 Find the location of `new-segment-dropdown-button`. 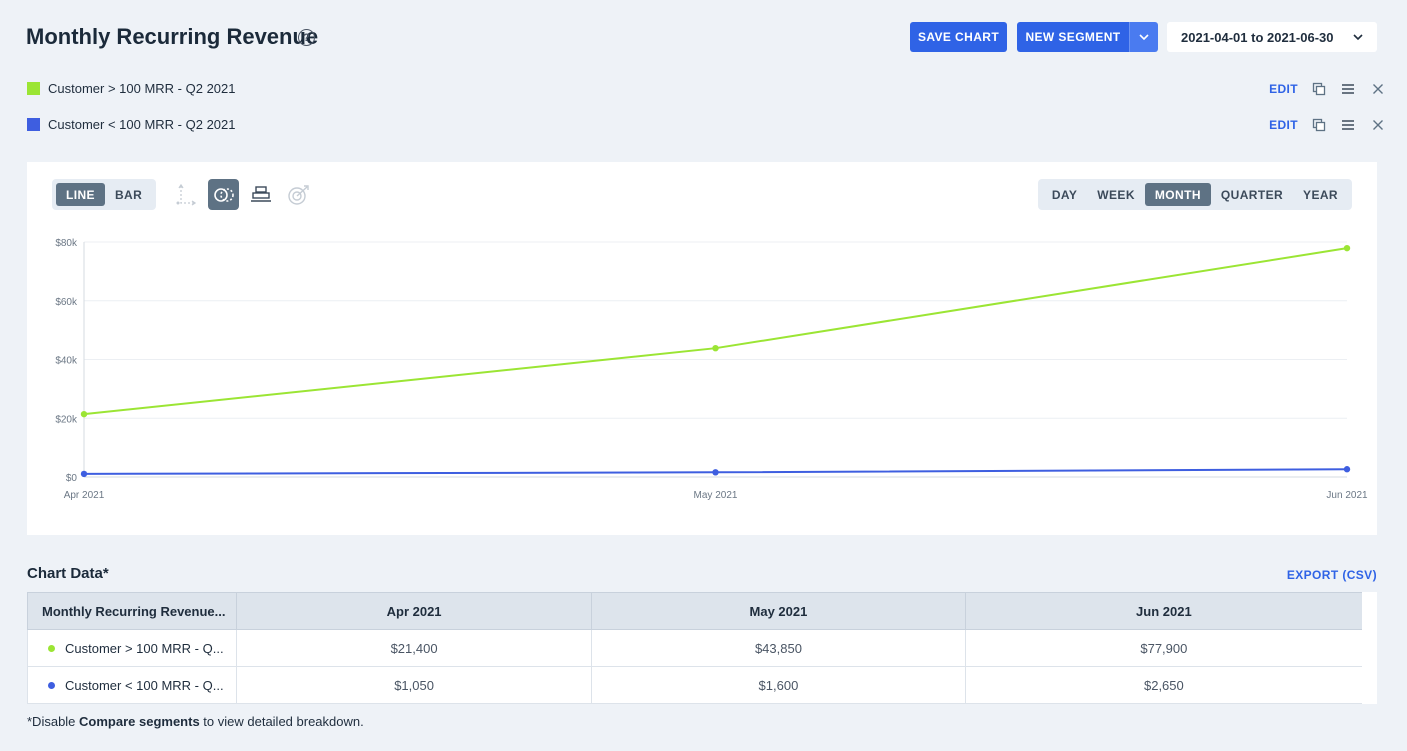

new-segment-dropdown-button is located at coordinates (1143, 37).